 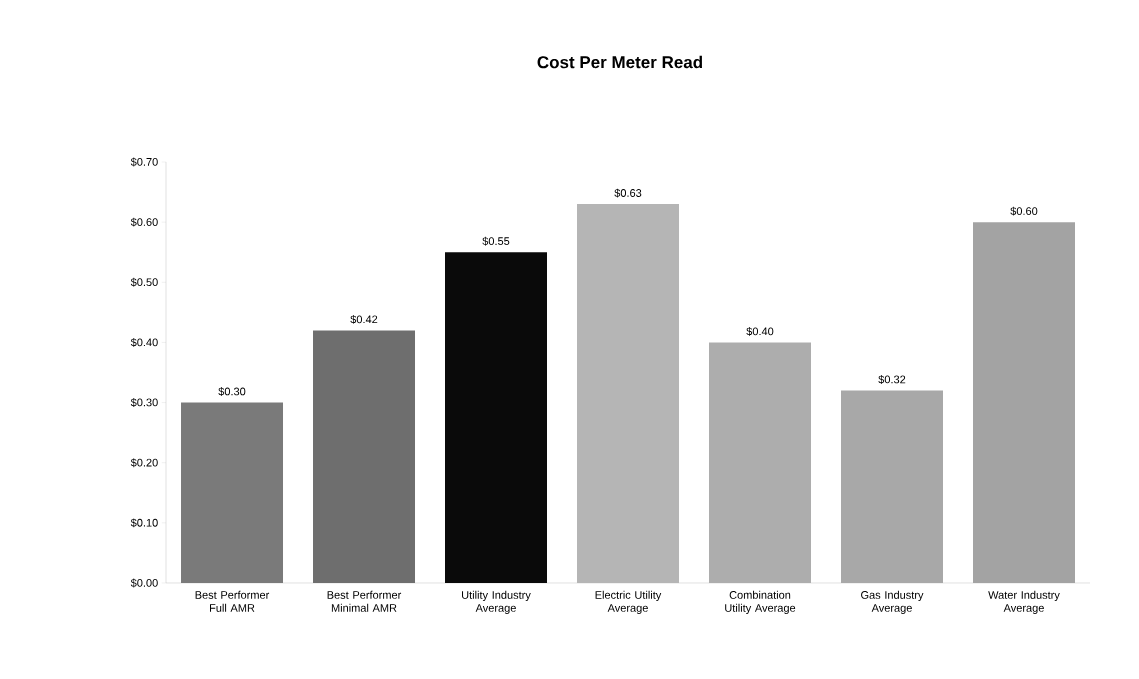 What do you see at coordinates (144, 342) in the screenshot?
I see `y-tick-label: $0.40` at bounding box center [144, 342].